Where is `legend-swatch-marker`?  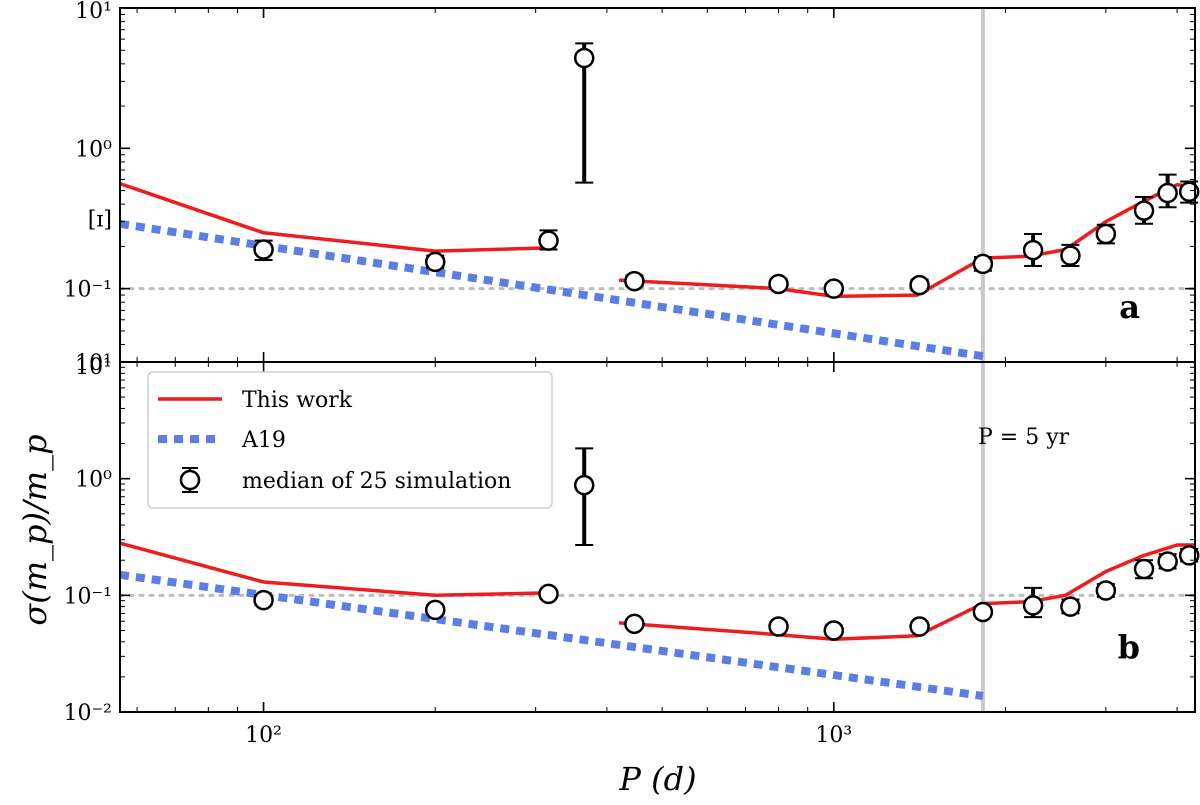
legend-swatch-marker is located at coordinates (190, 480).